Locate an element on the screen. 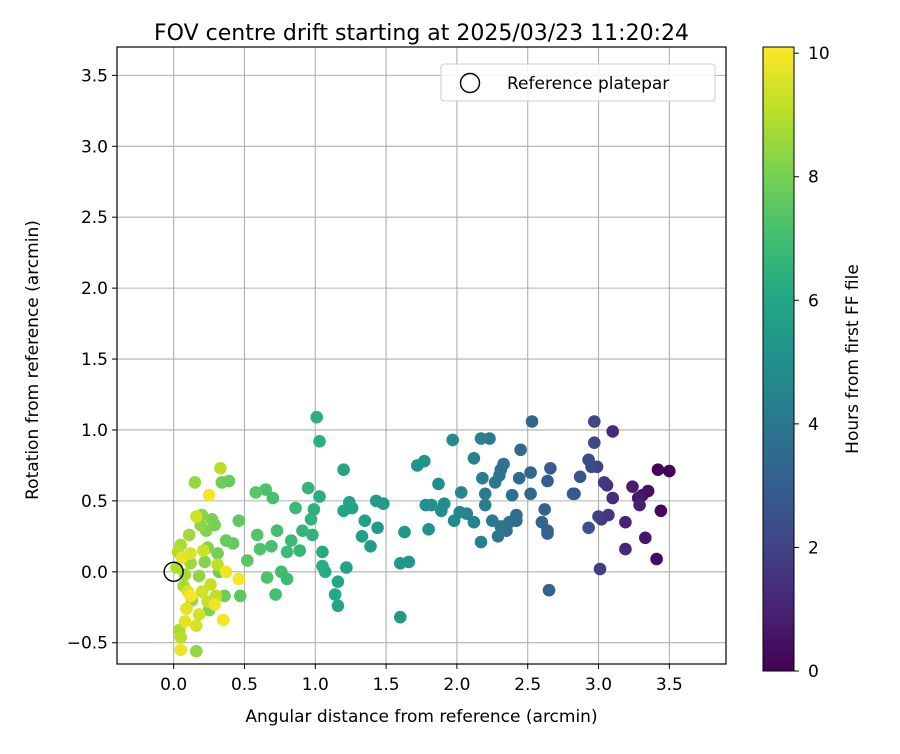  colorbar-tick-label: 8 is located at coordinates (813, 178).